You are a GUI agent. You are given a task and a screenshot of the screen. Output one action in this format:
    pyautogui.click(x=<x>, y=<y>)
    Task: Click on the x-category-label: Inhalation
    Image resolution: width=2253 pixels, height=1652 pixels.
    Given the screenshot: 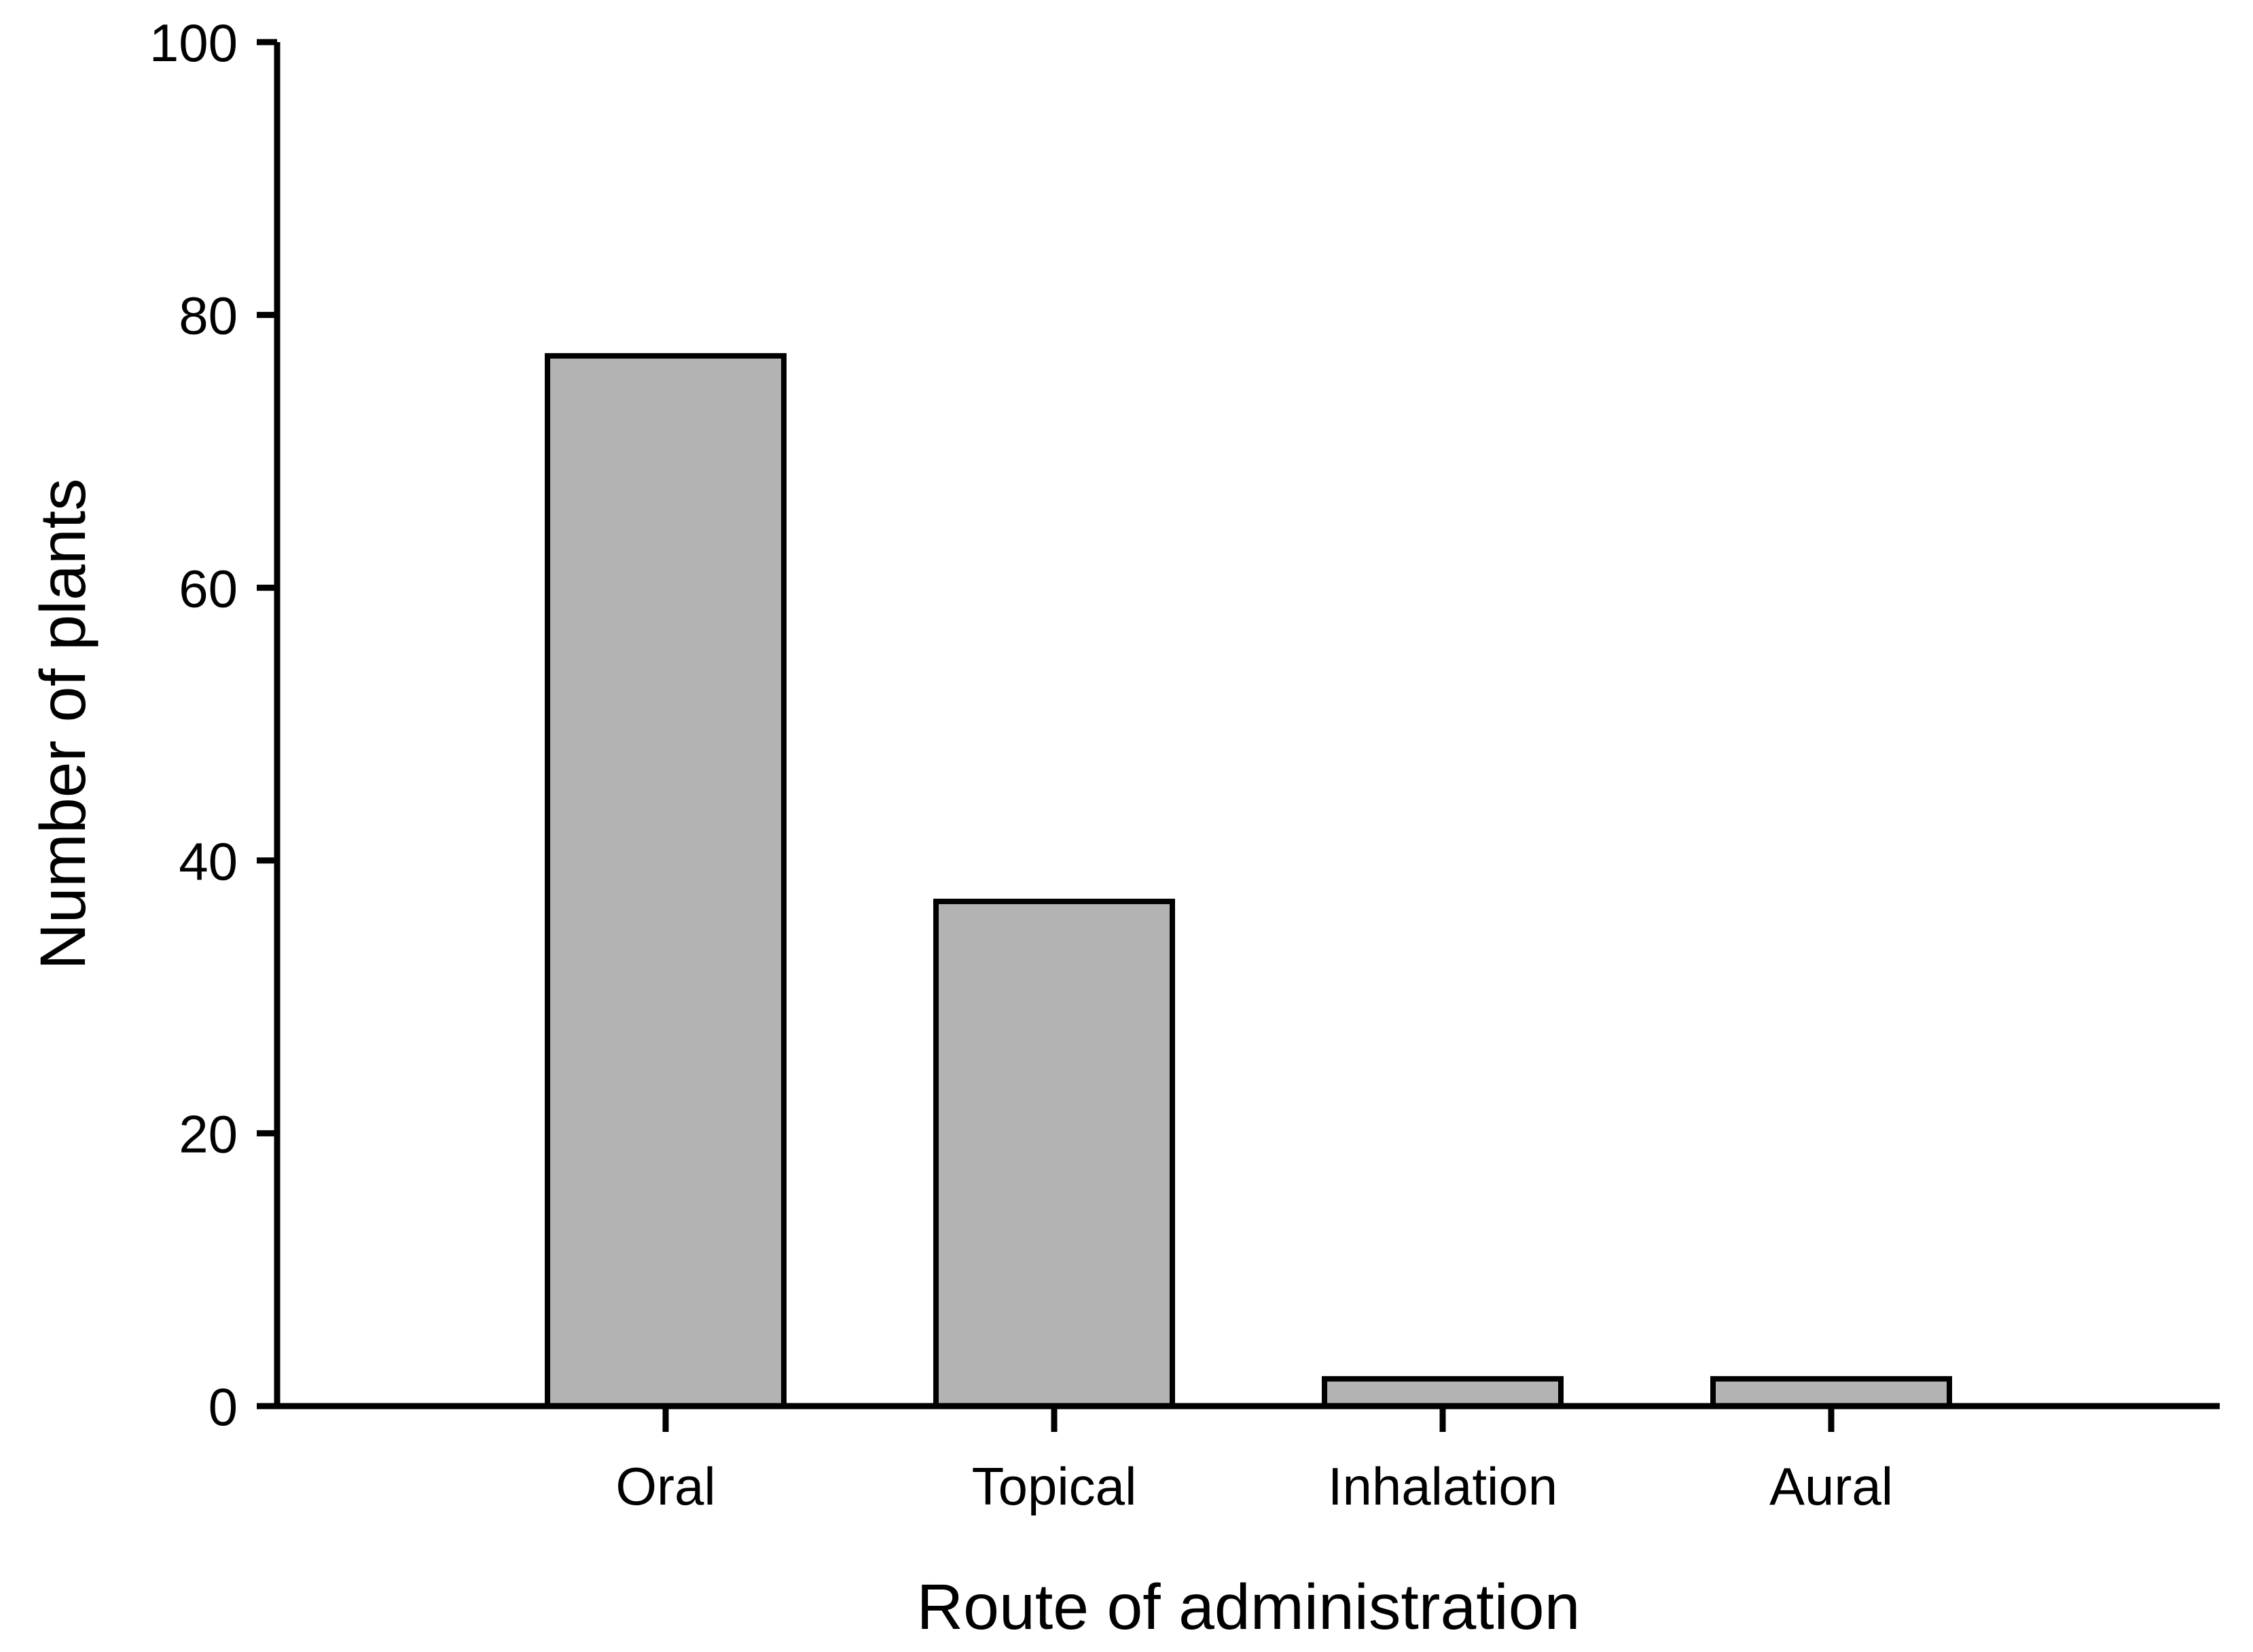 What is the action you would take?
    pyautogui.click(x=1442, y=1486)
    